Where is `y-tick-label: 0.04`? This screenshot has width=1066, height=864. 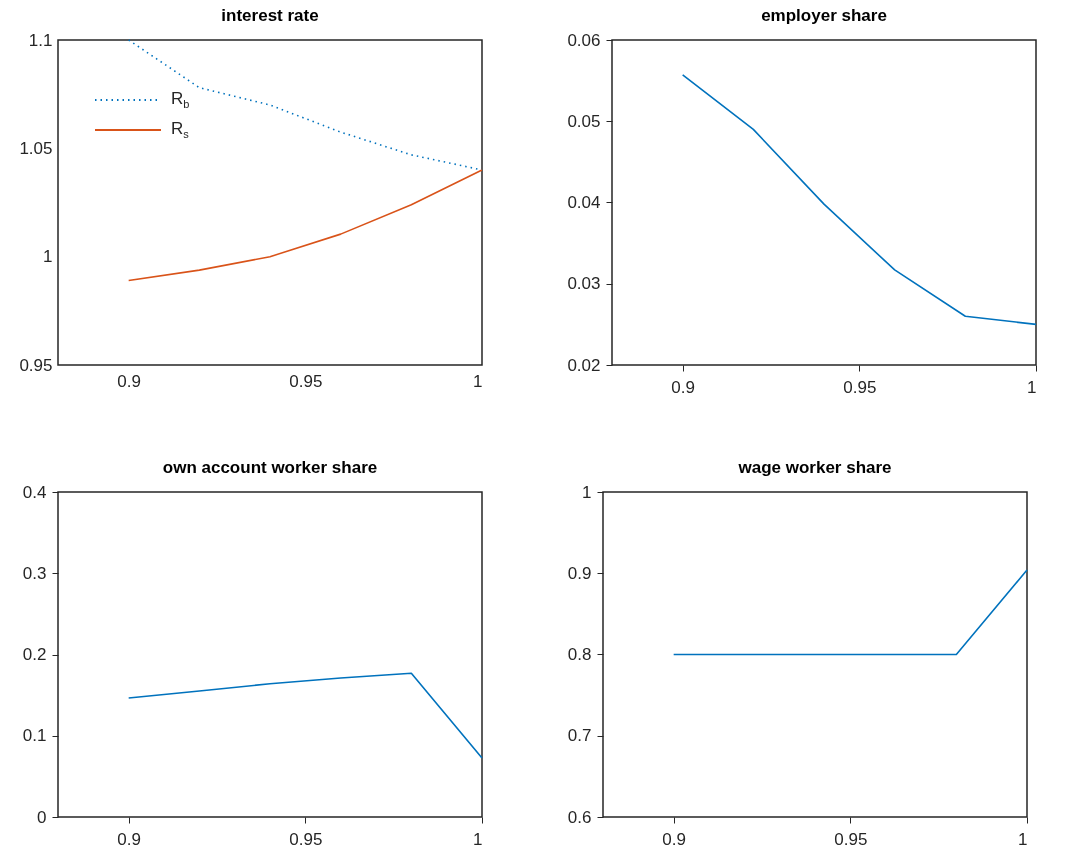
y-tick-label: 0.04 is located at coordinates (584, 202).